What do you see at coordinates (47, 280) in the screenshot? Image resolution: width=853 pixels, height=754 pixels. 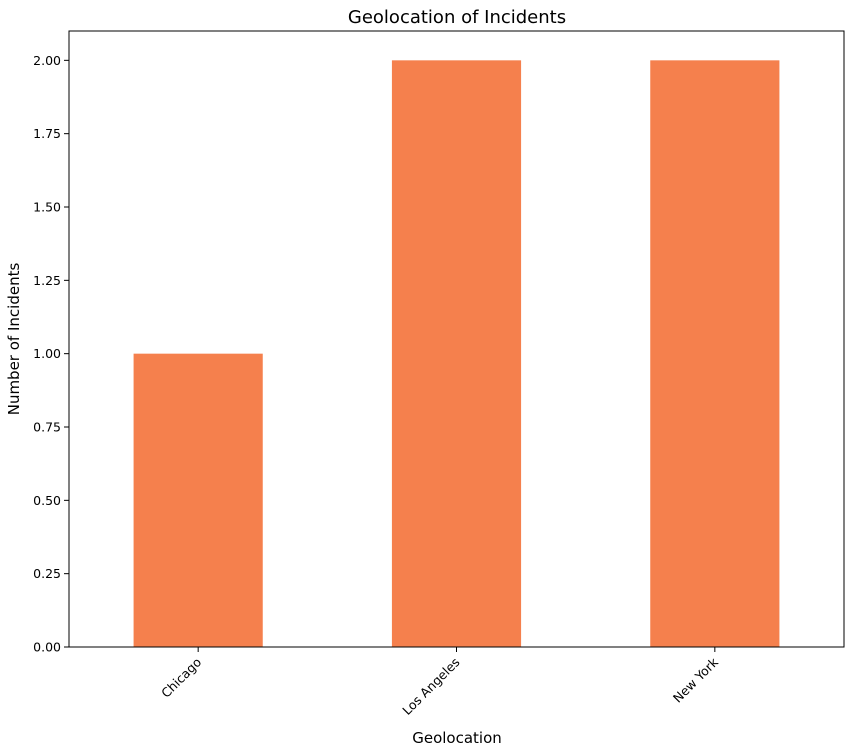 I see `y-tick-label: 1.25` at bounding box center [47, 280].